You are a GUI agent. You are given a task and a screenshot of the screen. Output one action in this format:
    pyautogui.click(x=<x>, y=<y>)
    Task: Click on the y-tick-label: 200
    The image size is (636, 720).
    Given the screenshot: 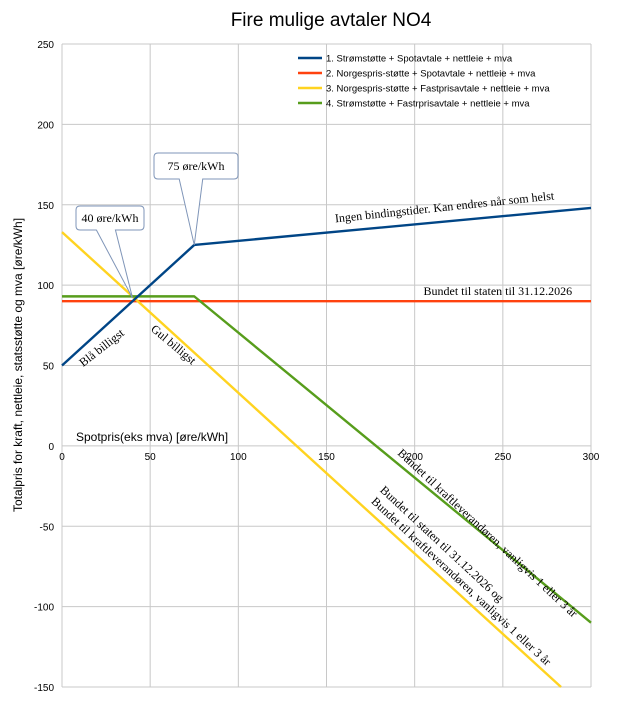 What is the action you would take?
    pyautogui.click(x=45, y=125)
    